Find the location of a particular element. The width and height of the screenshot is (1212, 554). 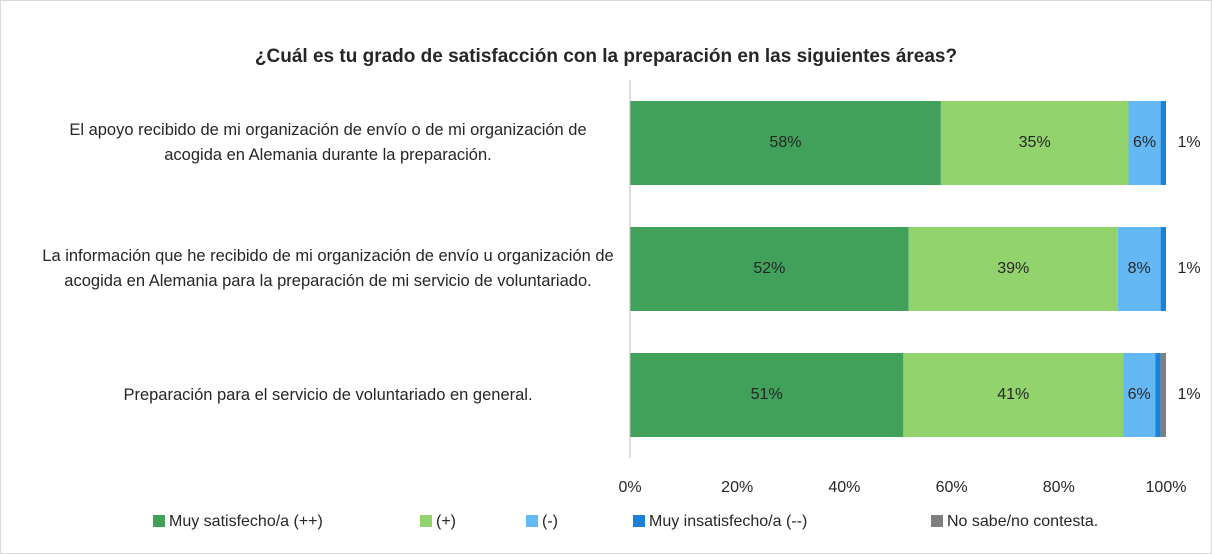

data-label: 52% is located at coordinates (769, 268).